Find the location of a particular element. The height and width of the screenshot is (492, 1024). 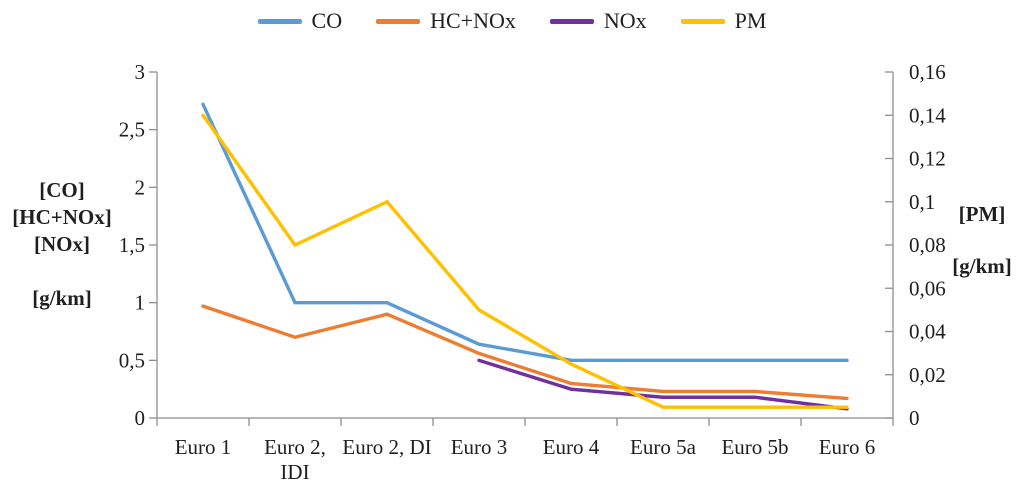

legend-label: CO is located at coordinates (327, 20).